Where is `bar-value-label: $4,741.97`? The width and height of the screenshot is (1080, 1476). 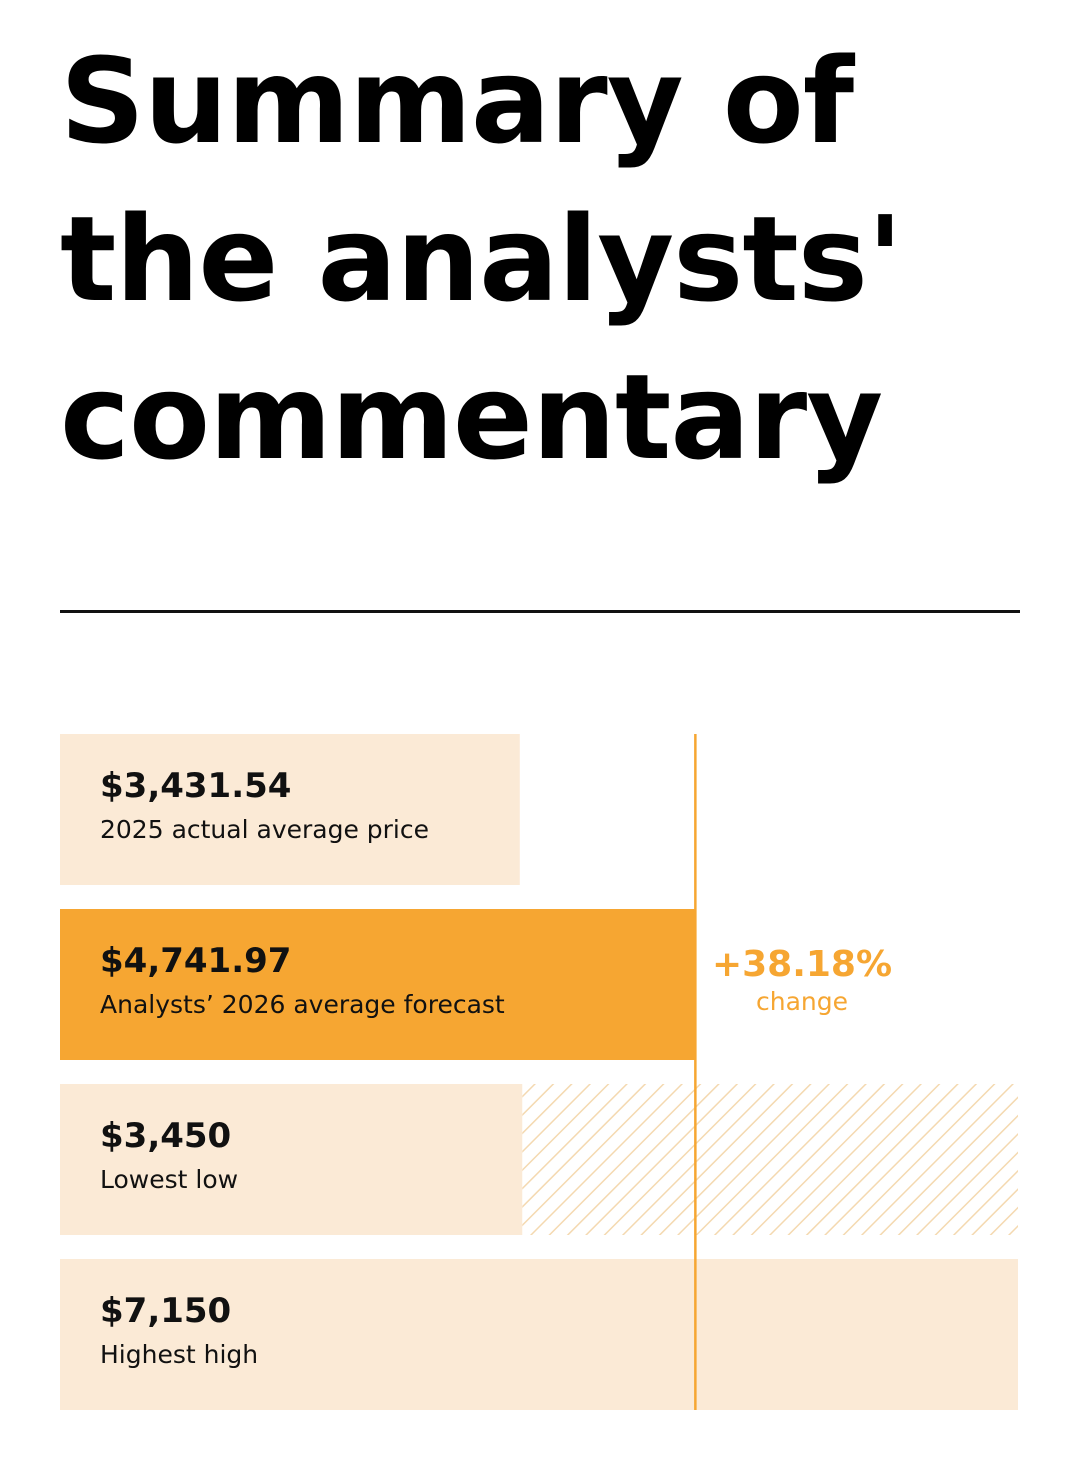 bar-value-label: $4,741.97 is located at coordinates (195, 961).